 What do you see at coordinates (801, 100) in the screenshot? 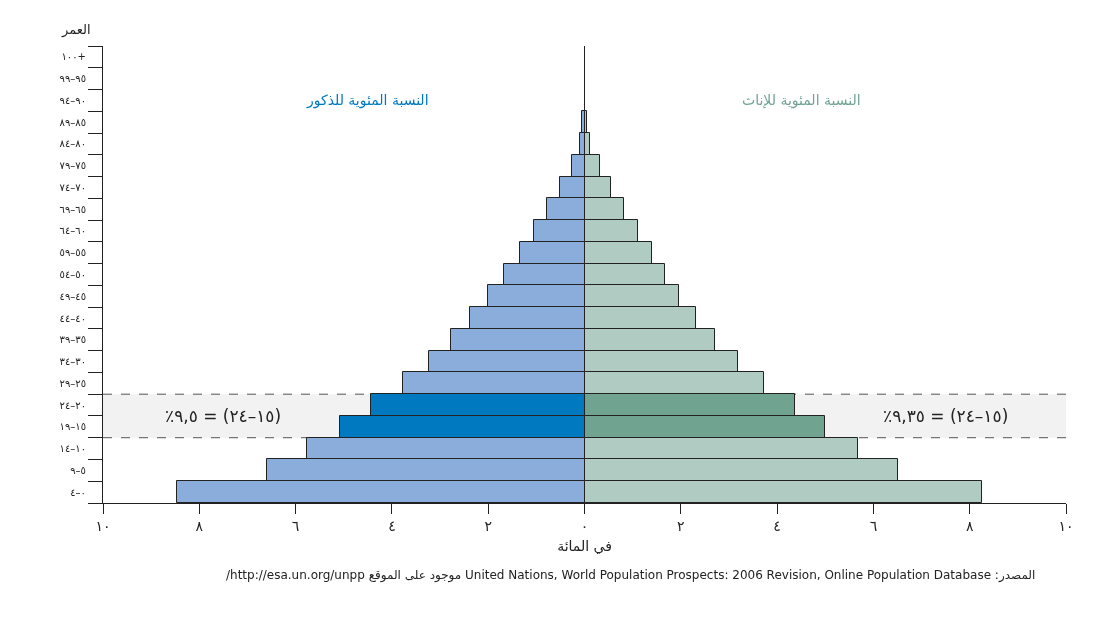
I see `text: النسبة المئوية للإناث` at bounding box center [801, 100].